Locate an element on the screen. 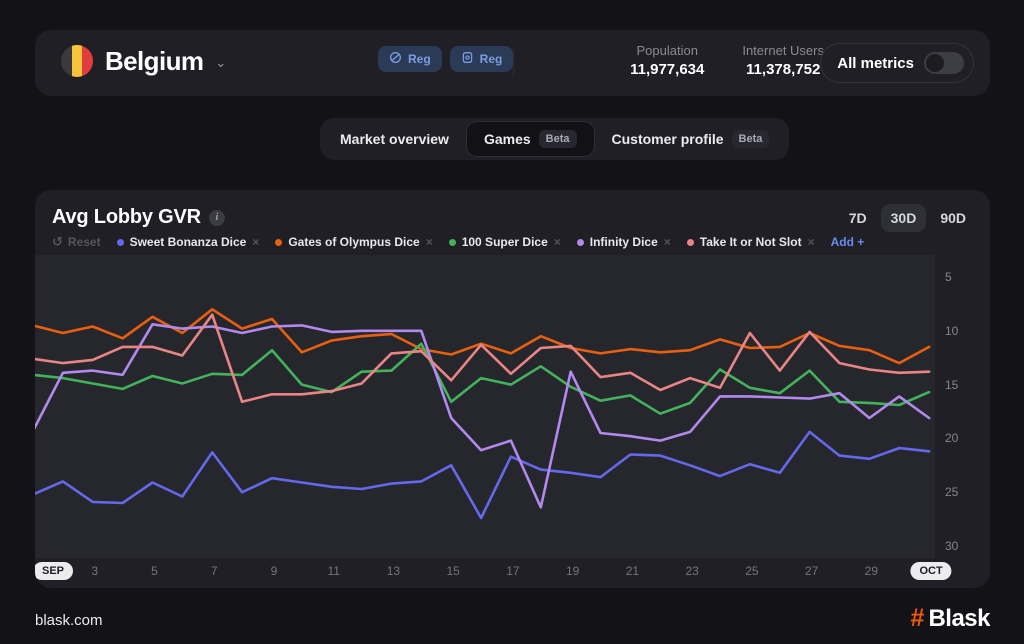  legend-label: Gates of Olympus Dice is located at coordinates (354, 242).